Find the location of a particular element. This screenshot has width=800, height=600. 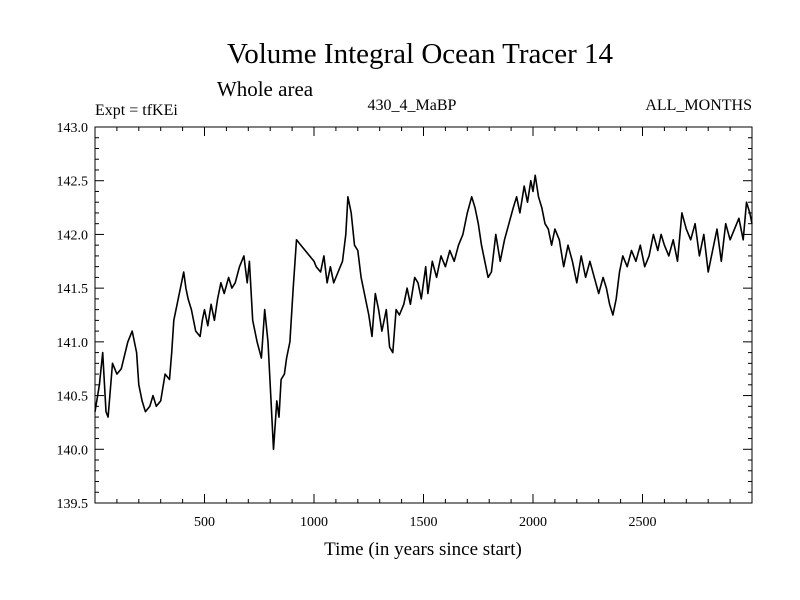

x-tick-label: 1000 is located at coordinates (314, 522).